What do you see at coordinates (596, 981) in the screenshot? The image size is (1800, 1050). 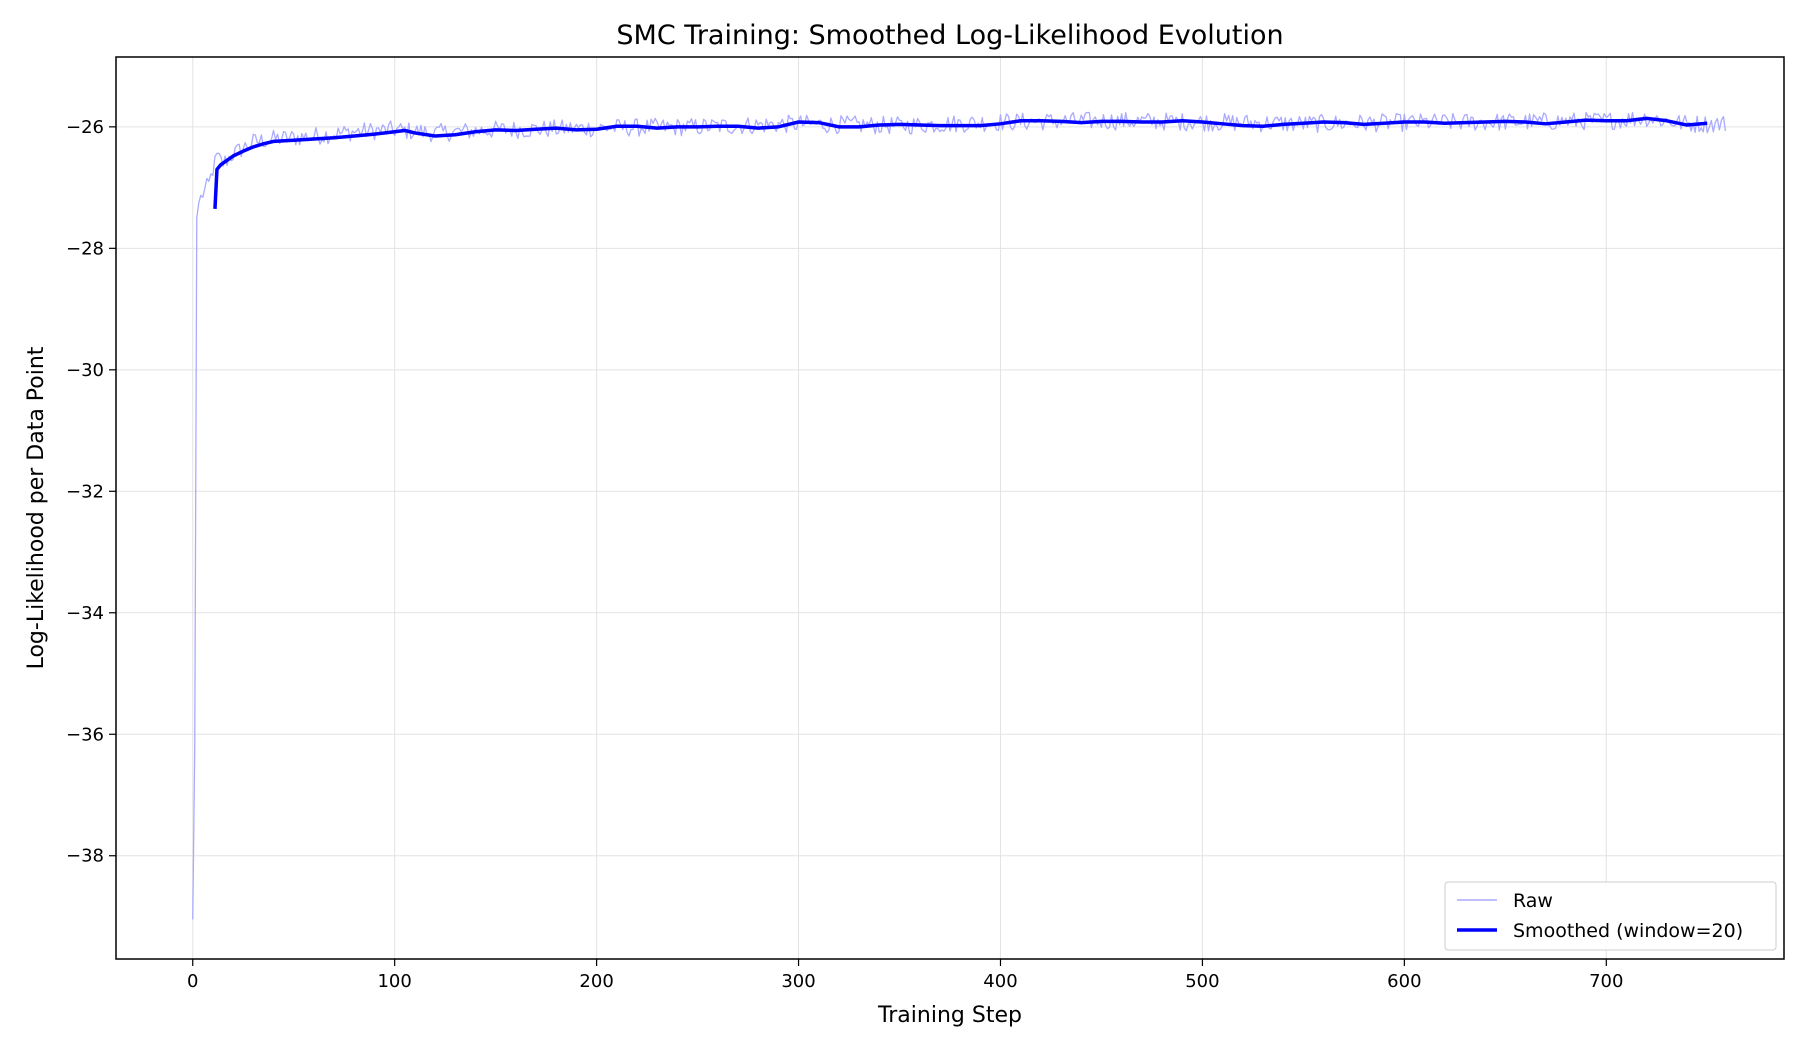 I see `x-tick-label: 200` at bounding box center [596, 981].